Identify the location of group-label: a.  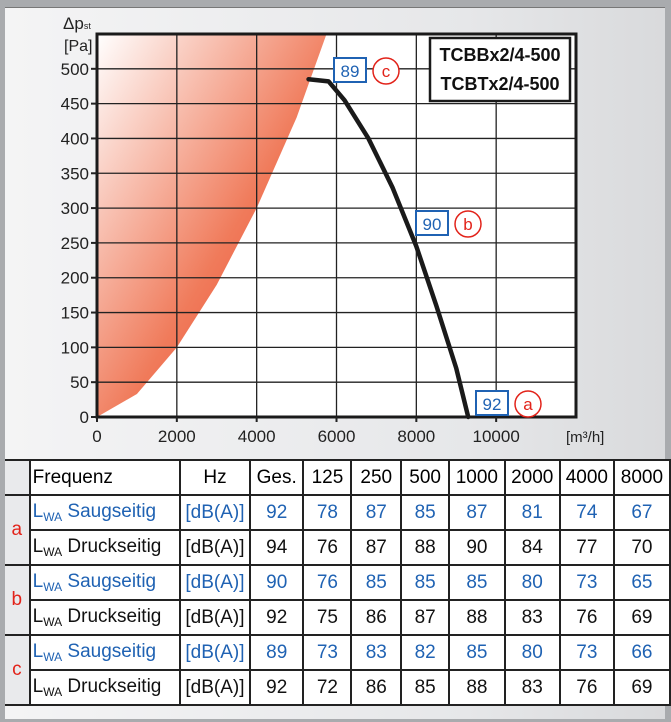
(18, 530).